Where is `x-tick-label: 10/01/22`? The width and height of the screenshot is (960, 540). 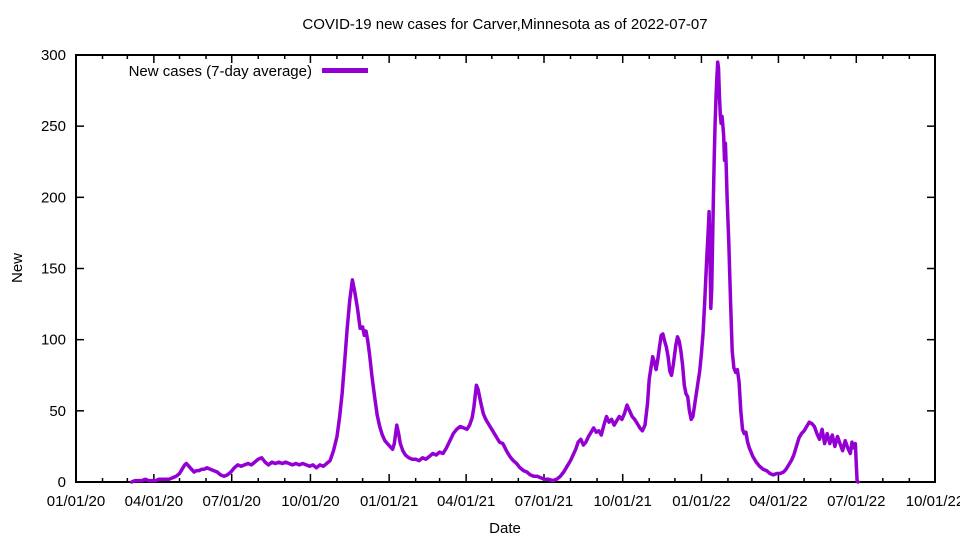
x-tick-label: 10/01/22 is located at coordinates (933, 501).